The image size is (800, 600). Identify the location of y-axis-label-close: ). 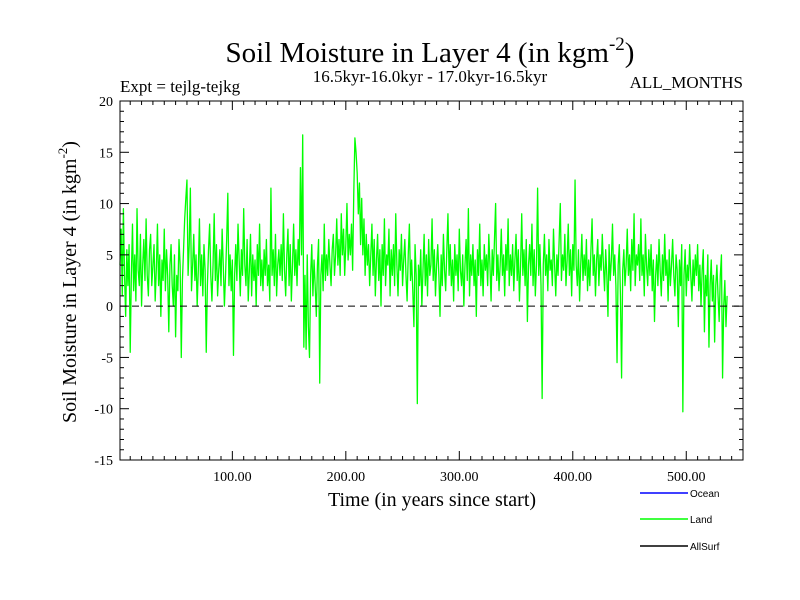
(70, 144).